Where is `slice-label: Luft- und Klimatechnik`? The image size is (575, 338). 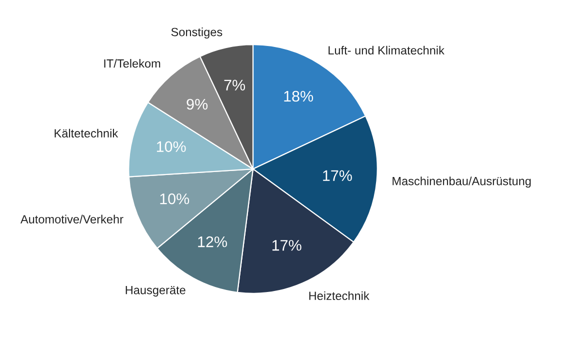
slice-label: Luft- und Klimatechnik is located at coordinates (386, 50).